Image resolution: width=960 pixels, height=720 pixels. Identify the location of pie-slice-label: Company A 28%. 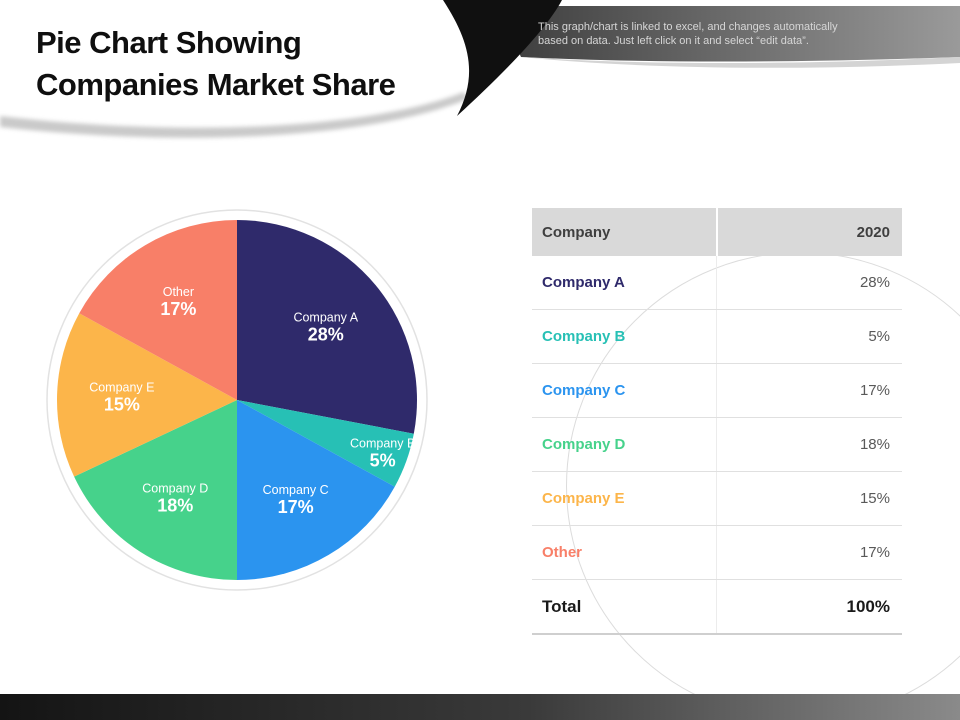
(325, 328).